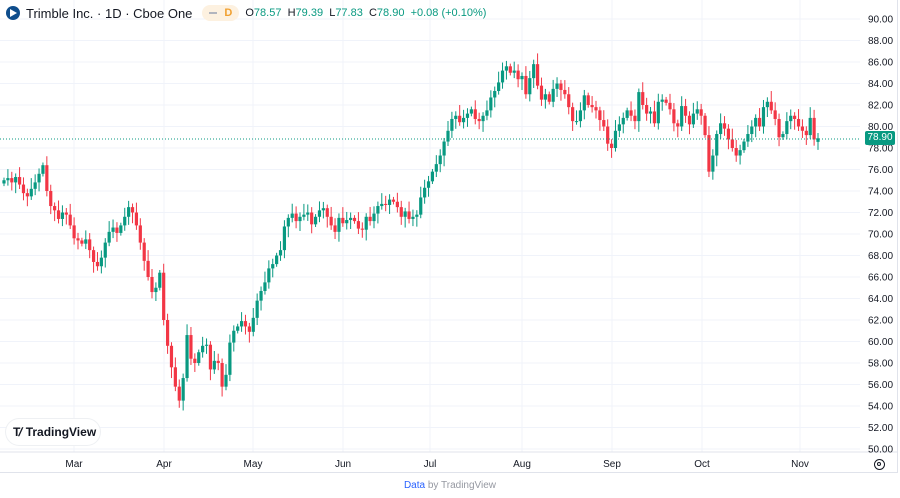 This screenshot has height=498, width=900. What do you see at coordinates (880, 127) in the screenshot?
I see `price-label: 80.00` at bounding box center [880, 127].